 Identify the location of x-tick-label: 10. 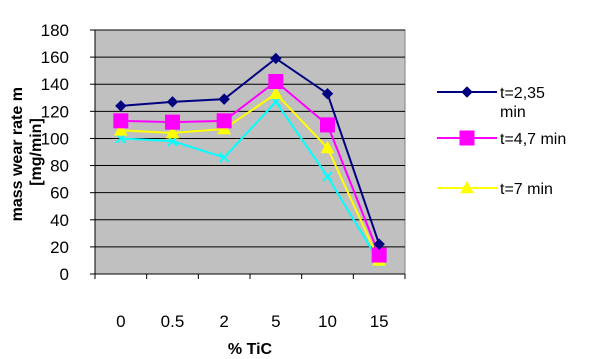
(327, 321).